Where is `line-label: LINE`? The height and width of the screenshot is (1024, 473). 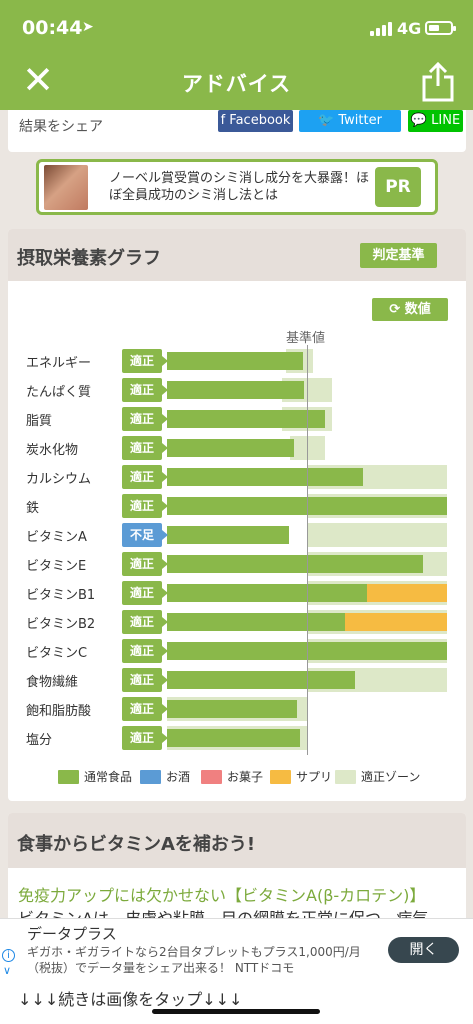
line-label: LINE is located at coordinates (446, 120).